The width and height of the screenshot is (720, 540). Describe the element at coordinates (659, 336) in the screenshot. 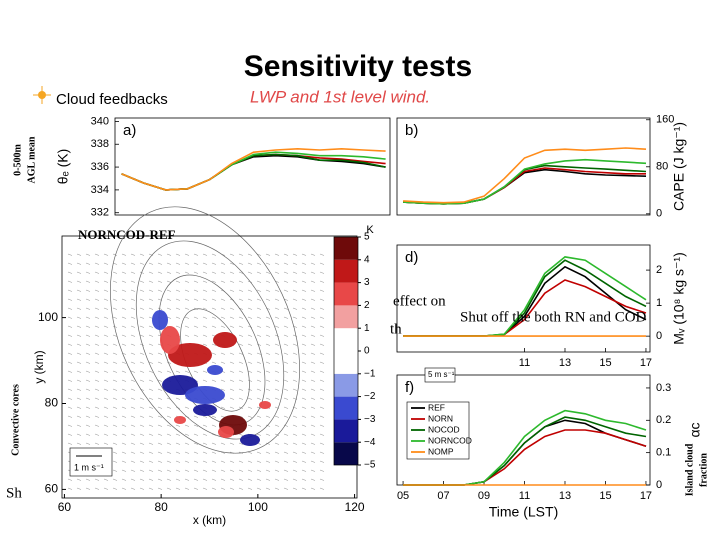

I see `y-tick-label: 0` at that location.